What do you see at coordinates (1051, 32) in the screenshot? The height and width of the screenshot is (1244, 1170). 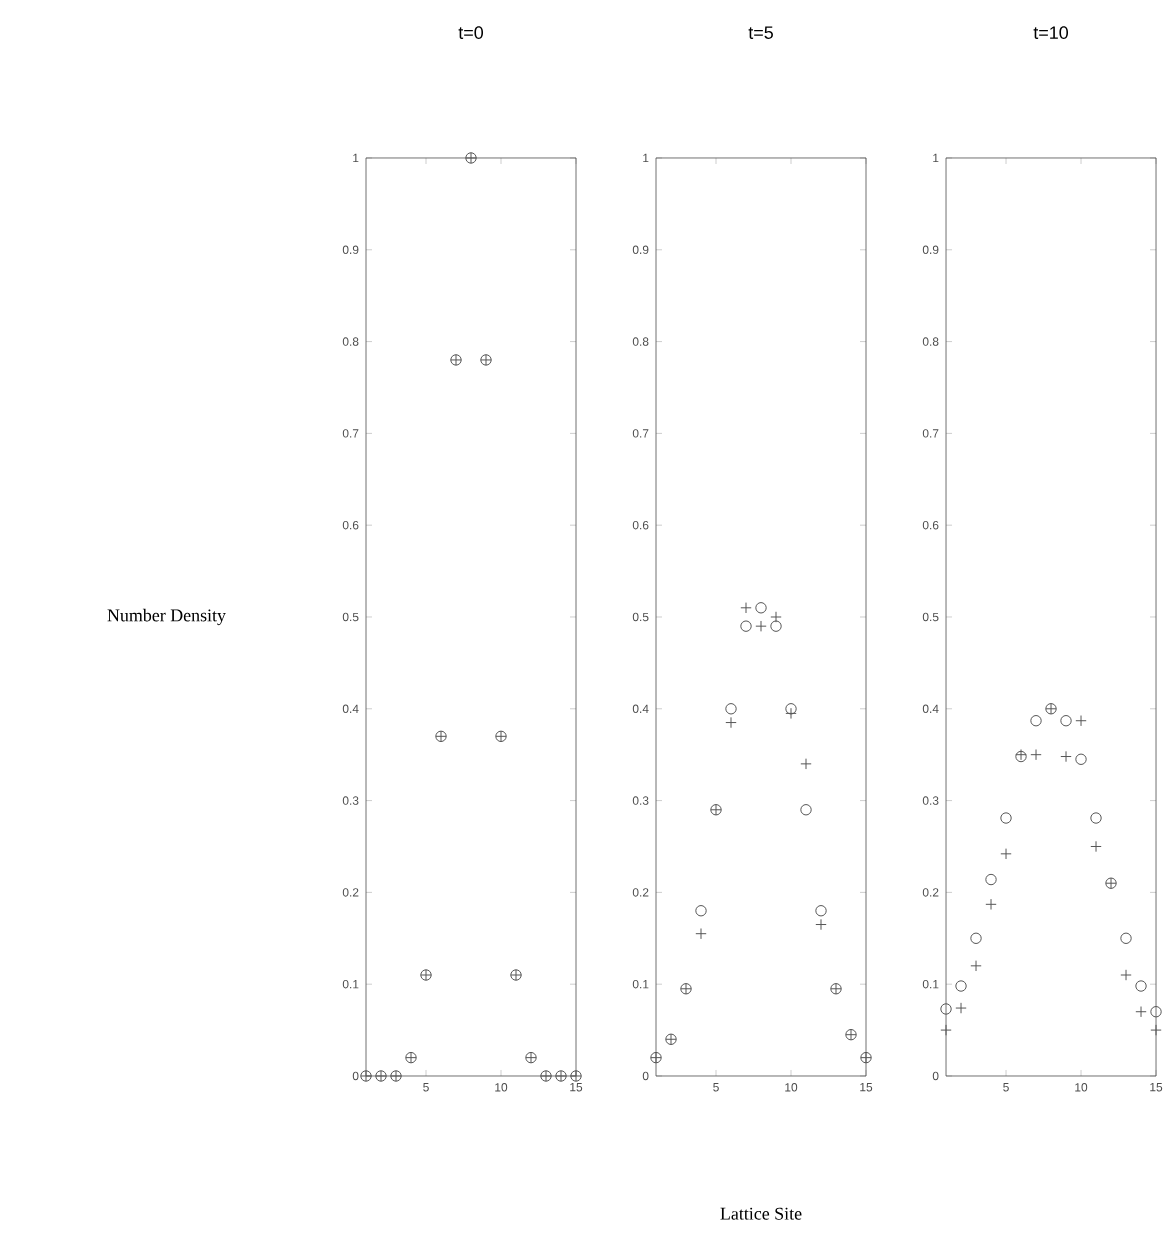 I see `chart-title: t=10` at bounding box center [1051, 32].